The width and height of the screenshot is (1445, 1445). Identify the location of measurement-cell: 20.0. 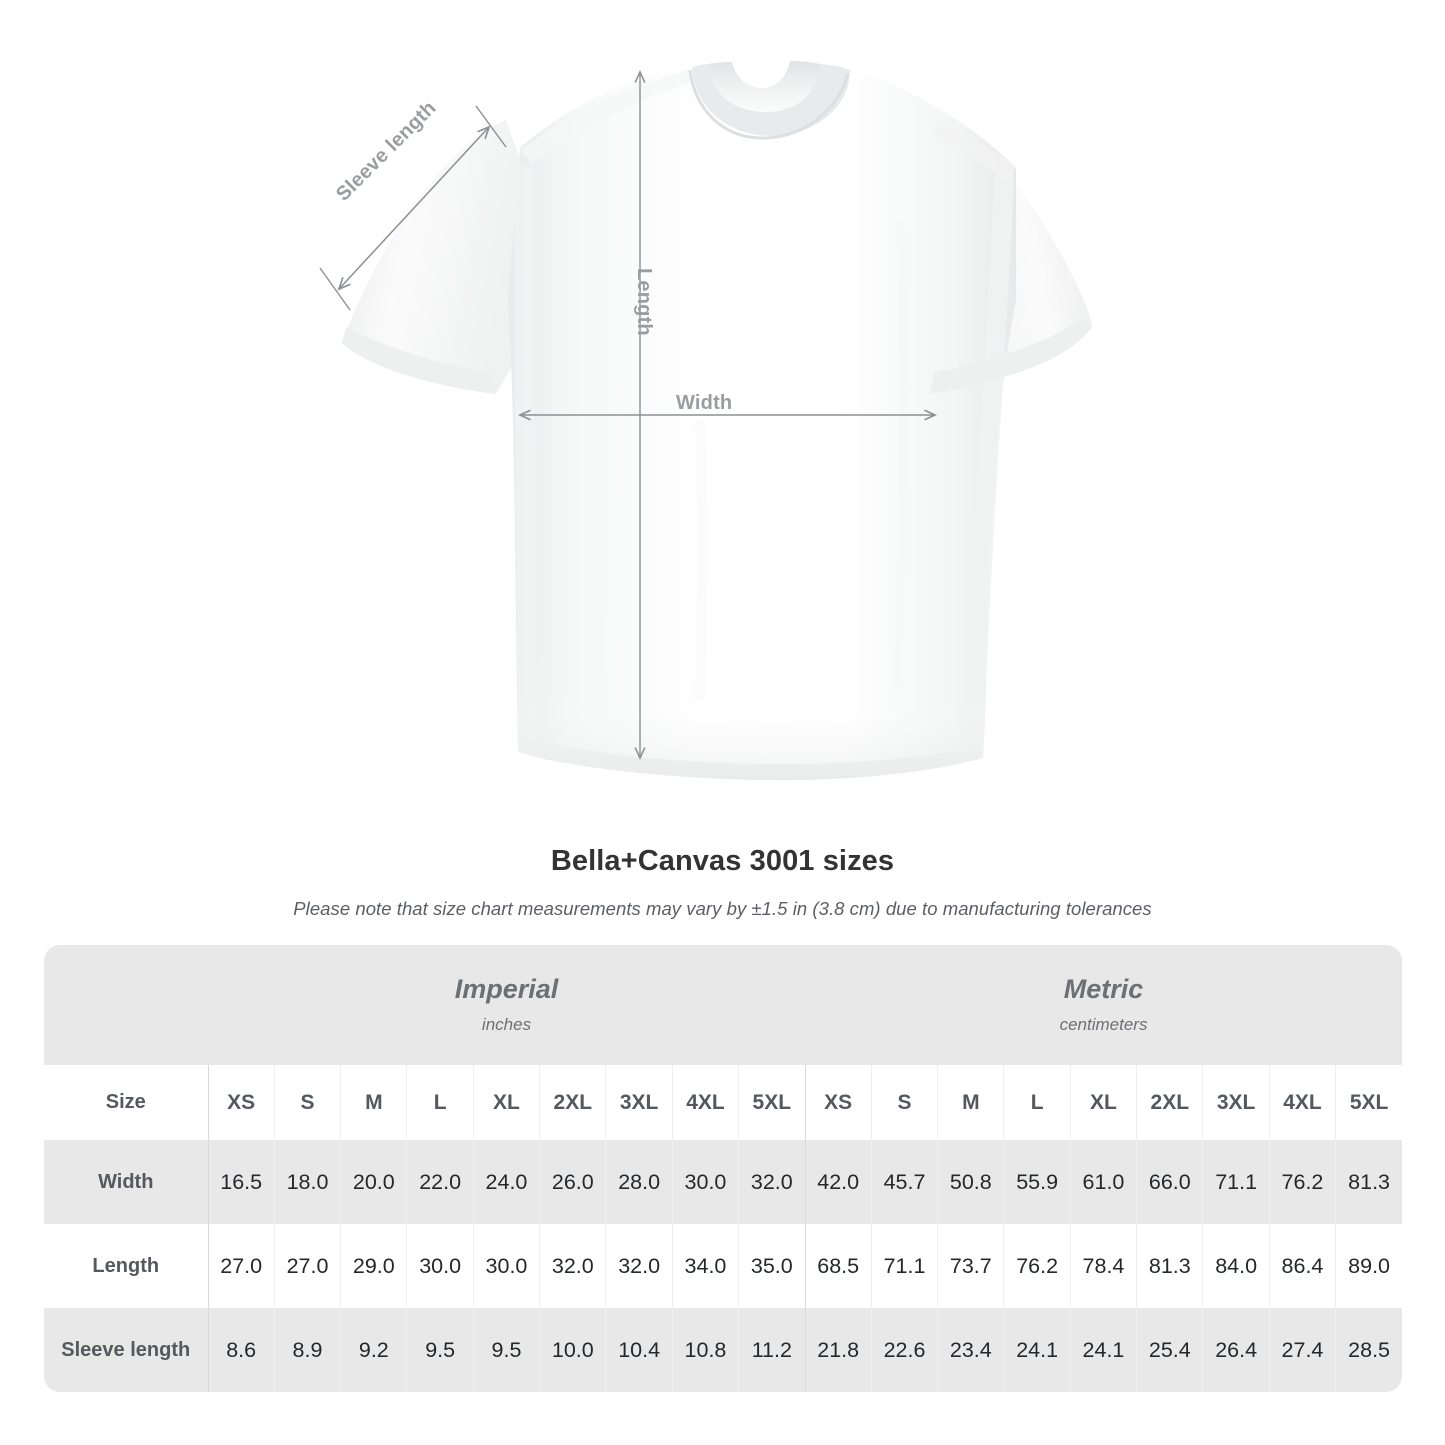
(373, 1182).